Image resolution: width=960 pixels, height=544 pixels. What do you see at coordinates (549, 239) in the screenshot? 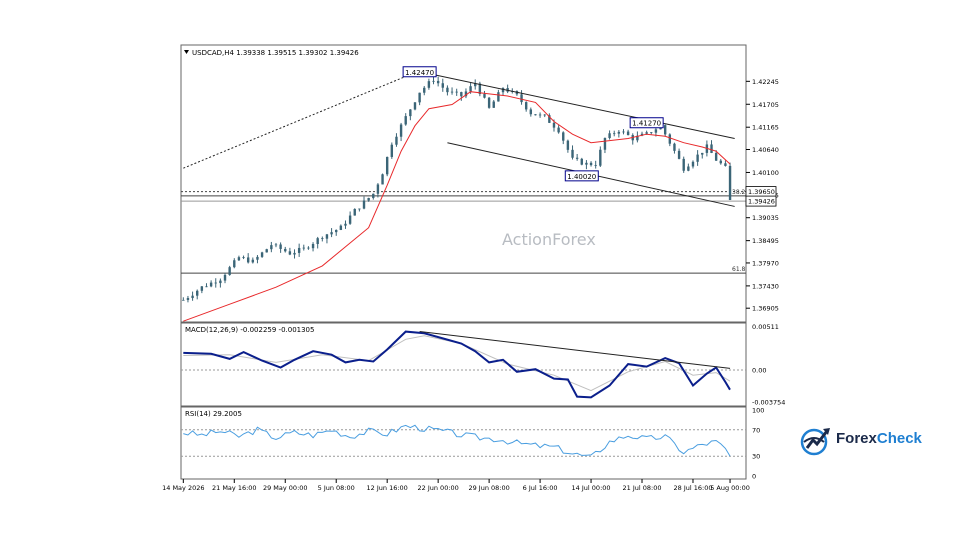
I see `watermark: ActionForex` at bounding box center [549, 239].